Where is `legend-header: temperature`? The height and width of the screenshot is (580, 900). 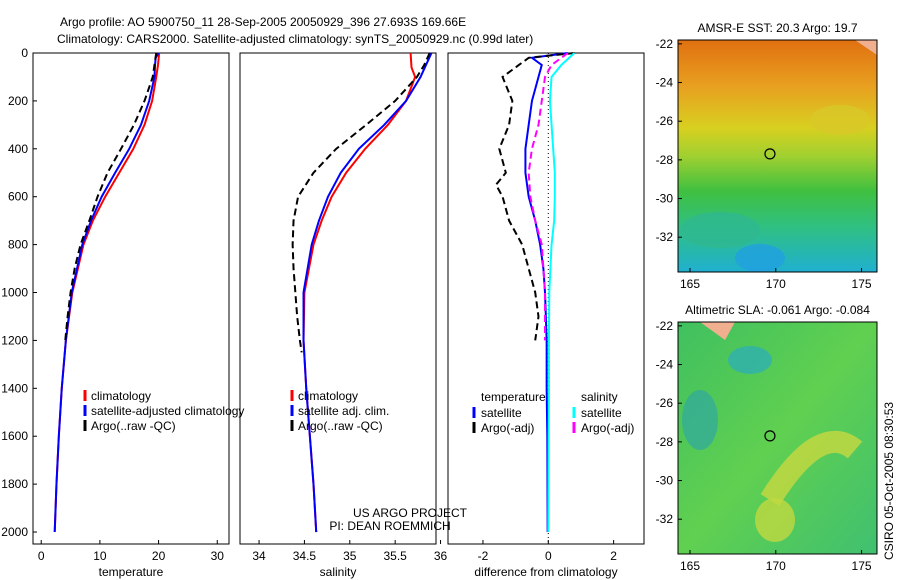
legend-header: temperature is located at coordinates (513, 397).